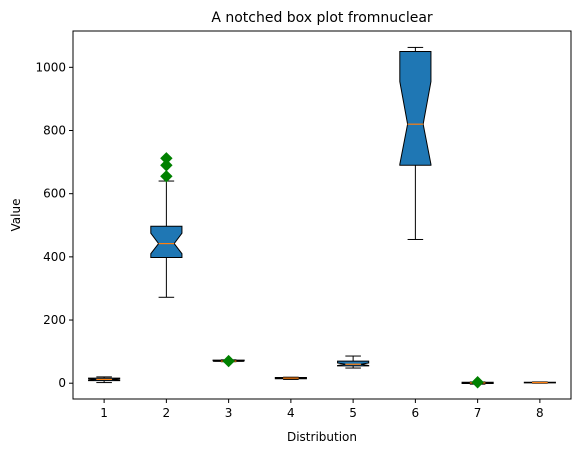  Describe the element at coordinates (104, 413) in the screenshot. I see `x-tick-label: 1` at that location.